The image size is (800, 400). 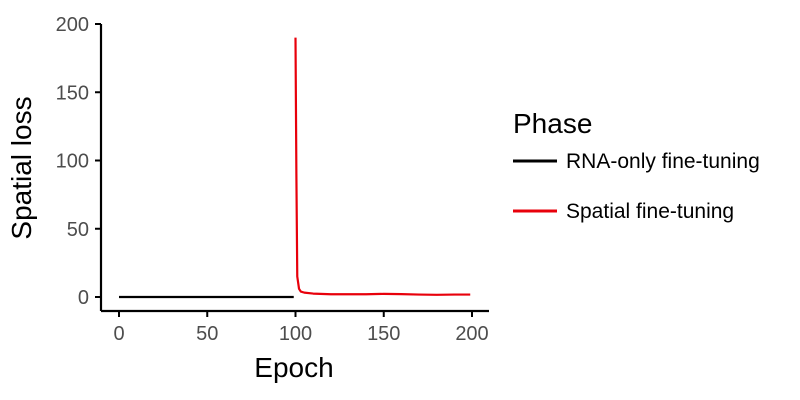 What do you see at coordinates (72, 25) in the screenshot?
I see `y-tick-label: 200` at bounding box center [72, 25].